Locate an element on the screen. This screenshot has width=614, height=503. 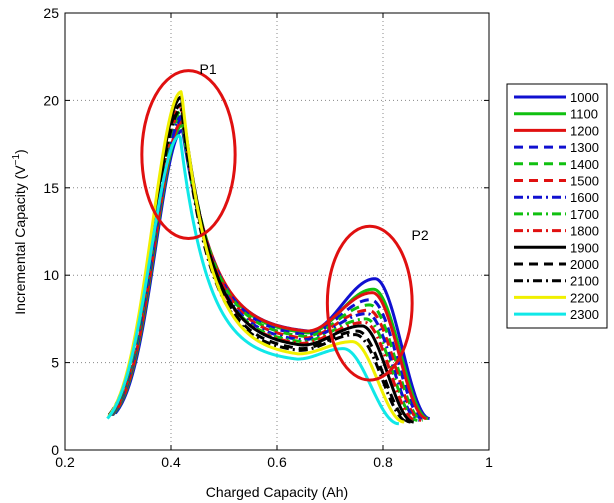
legend-label-1500: 1500 is located at coordinates (584, 181).